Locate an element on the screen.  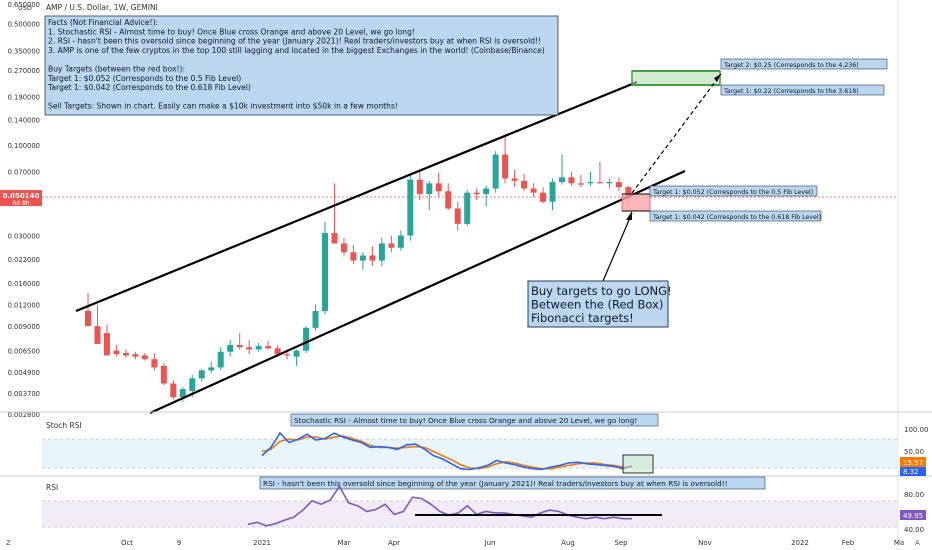
sell-target-zone is located at coordinates (676, 78).